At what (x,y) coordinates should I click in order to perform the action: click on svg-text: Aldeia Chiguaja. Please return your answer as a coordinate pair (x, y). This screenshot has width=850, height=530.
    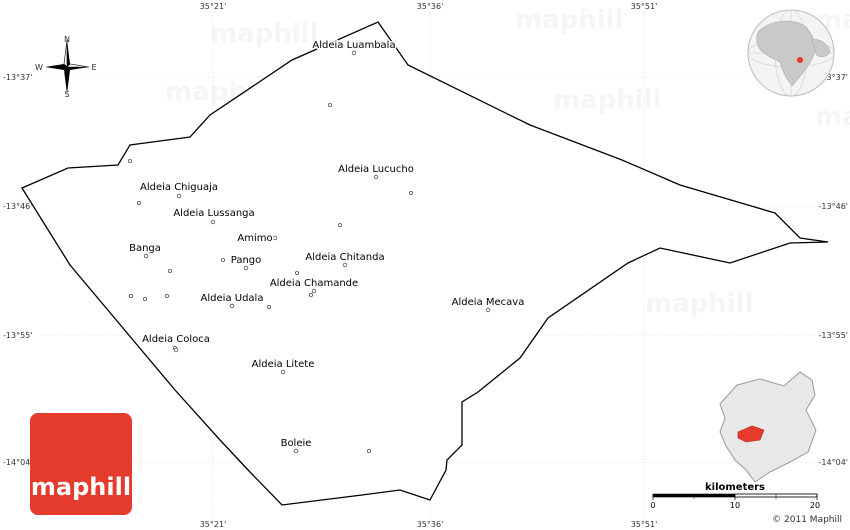
    Looking at the image, I should click on (179, 187).